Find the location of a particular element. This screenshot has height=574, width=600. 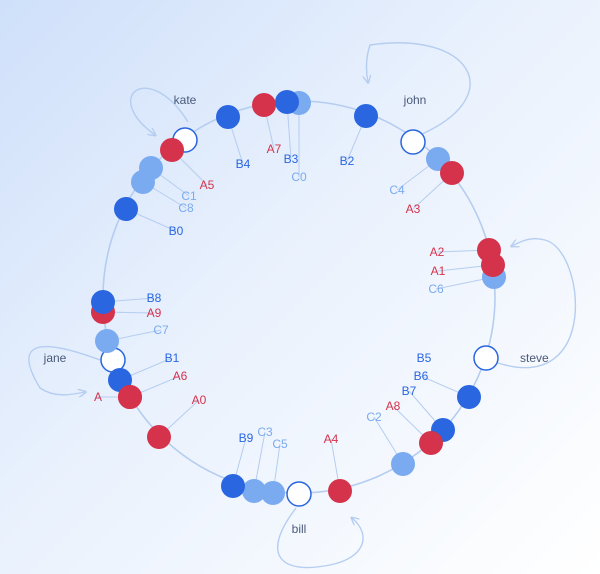

server-node-steve is located at coordinates (486, 358).